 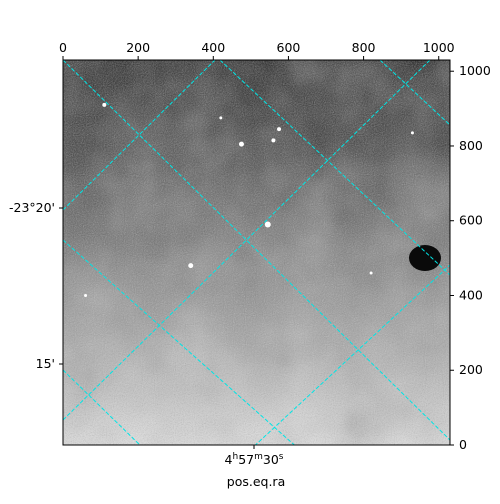 I want to click on bottom-axis: 4h57m30s pos.eq.ra, so click(x=255, y=467).